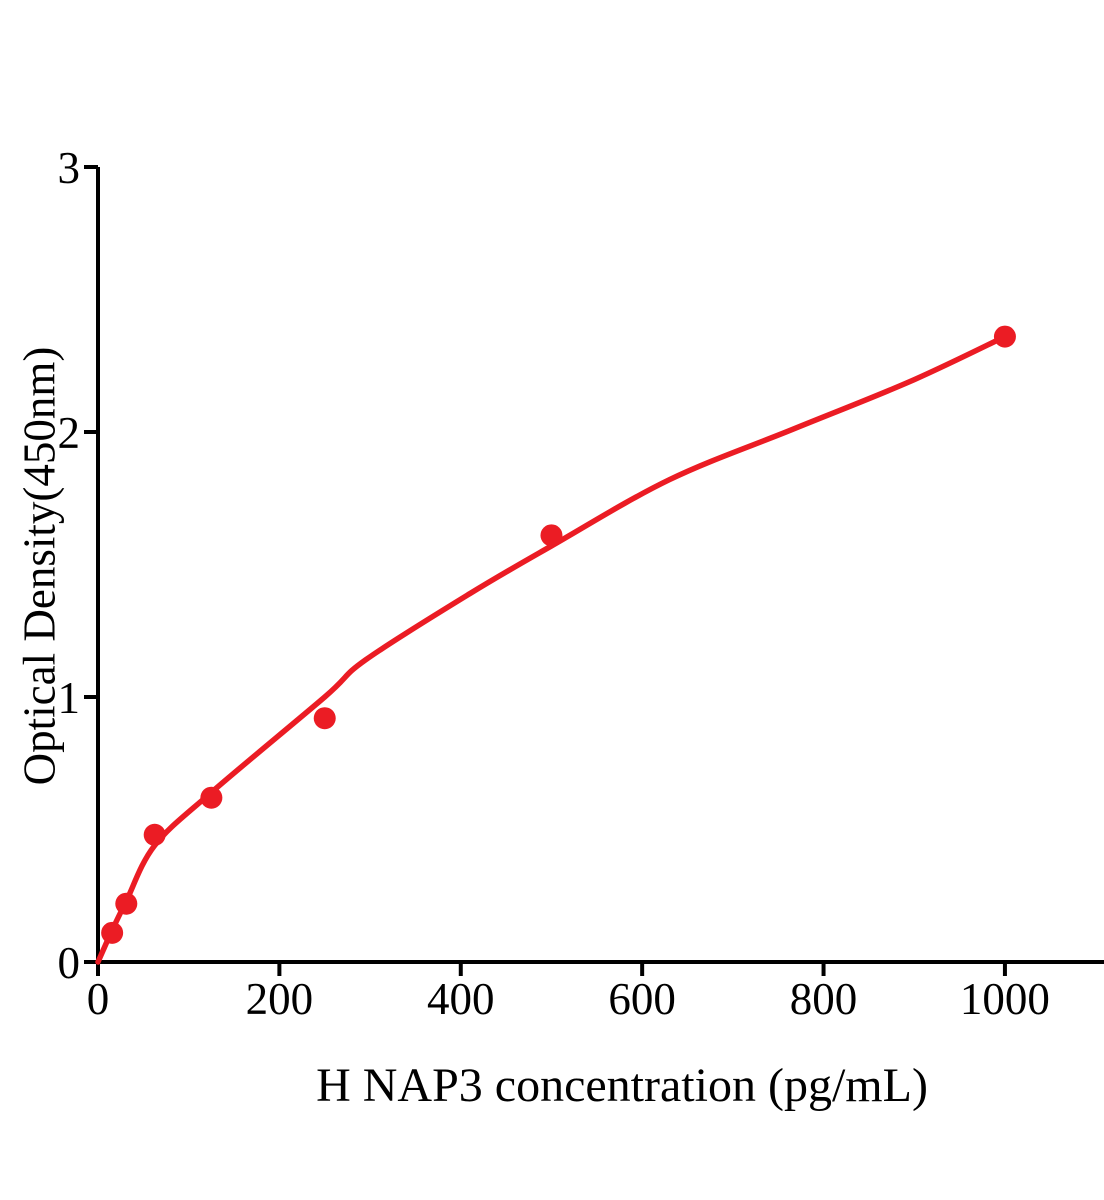 This screenshot has width=1104, height=1200. Describe the element at coordinates (824, 999) in the screenshot. I see `x-tick-label: 800` at that location.